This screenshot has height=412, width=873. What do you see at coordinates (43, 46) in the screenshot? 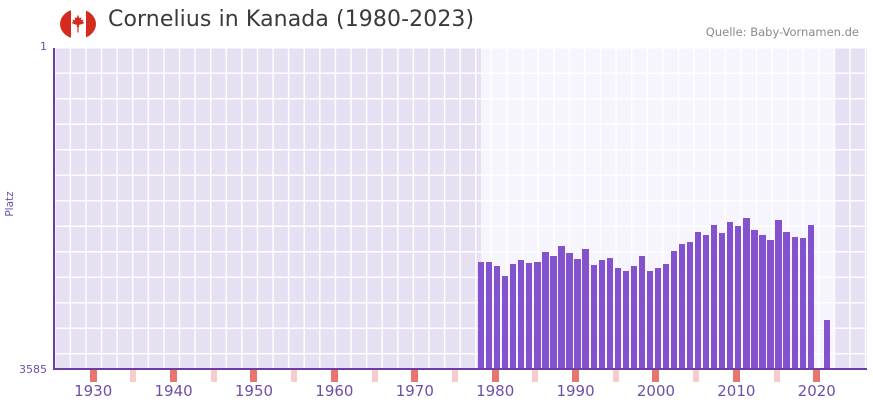
I see `y-axis-tick-top: 1` at bounding box center [43, 46].